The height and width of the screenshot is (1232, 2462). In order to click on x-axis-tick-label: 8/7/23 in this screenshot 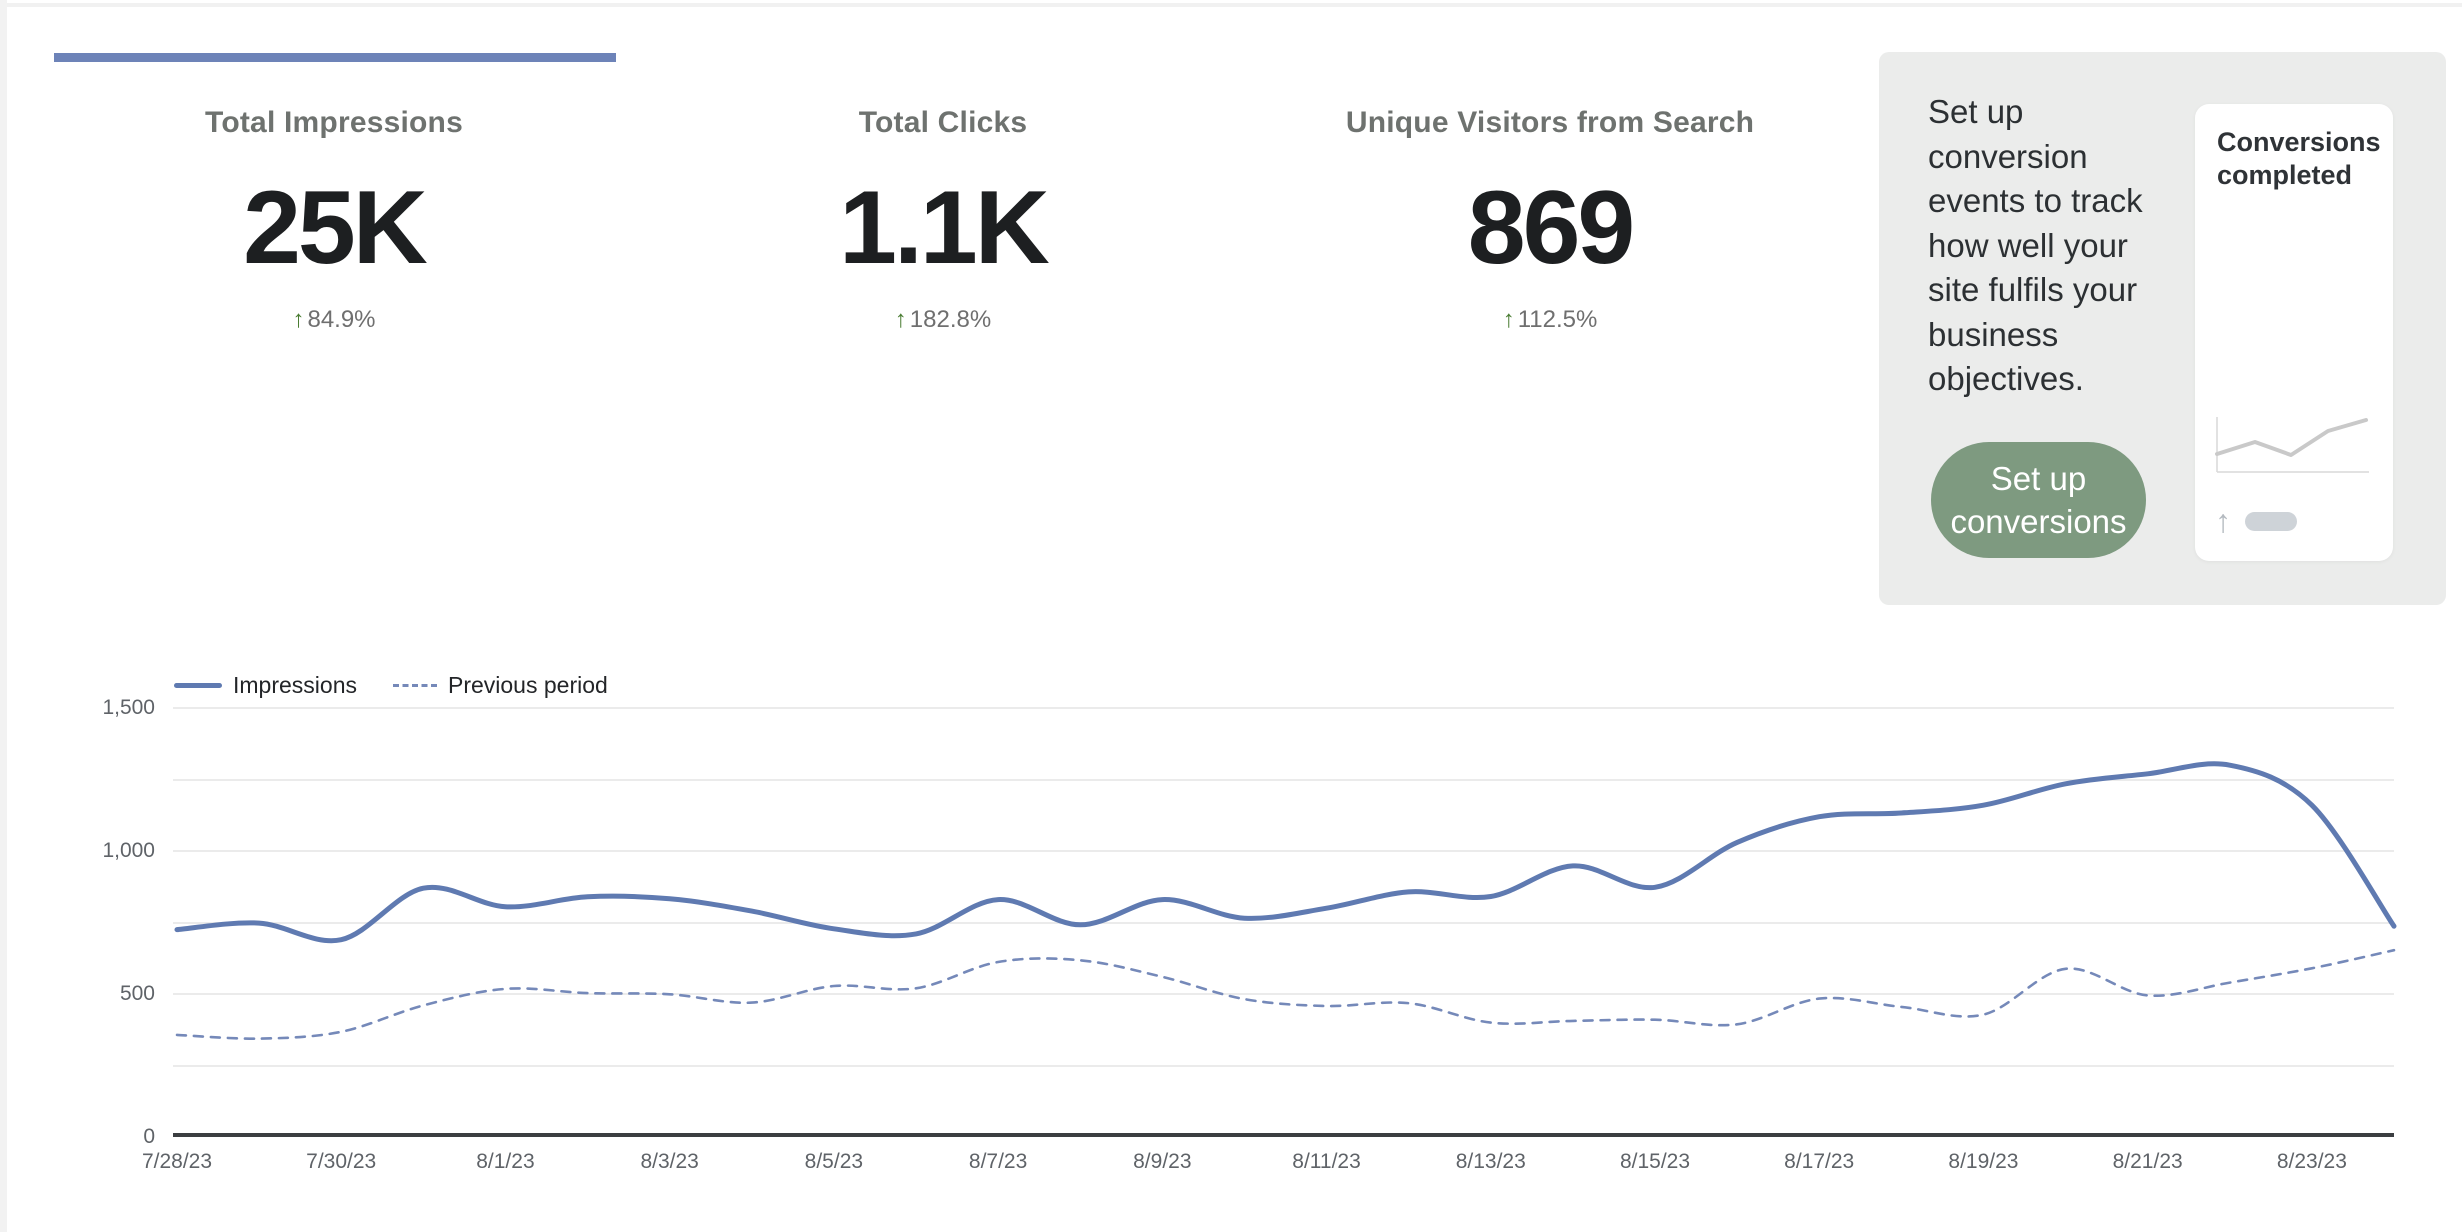, I will do `click(998, 1161)`.